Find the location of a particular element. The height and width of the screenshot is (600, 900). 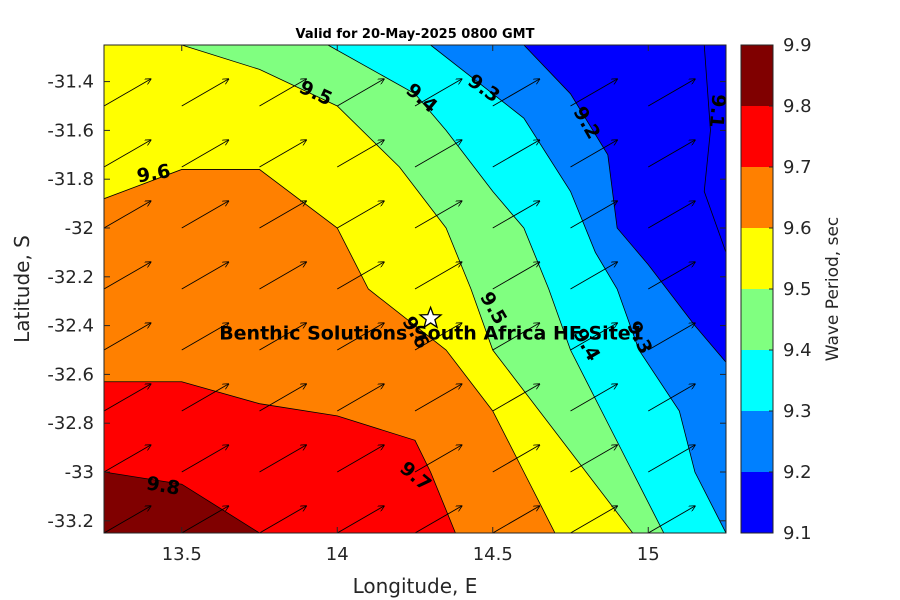

site-label: Benthic Solutions South Africa HF Site1 is located at coordinates (431, 333).